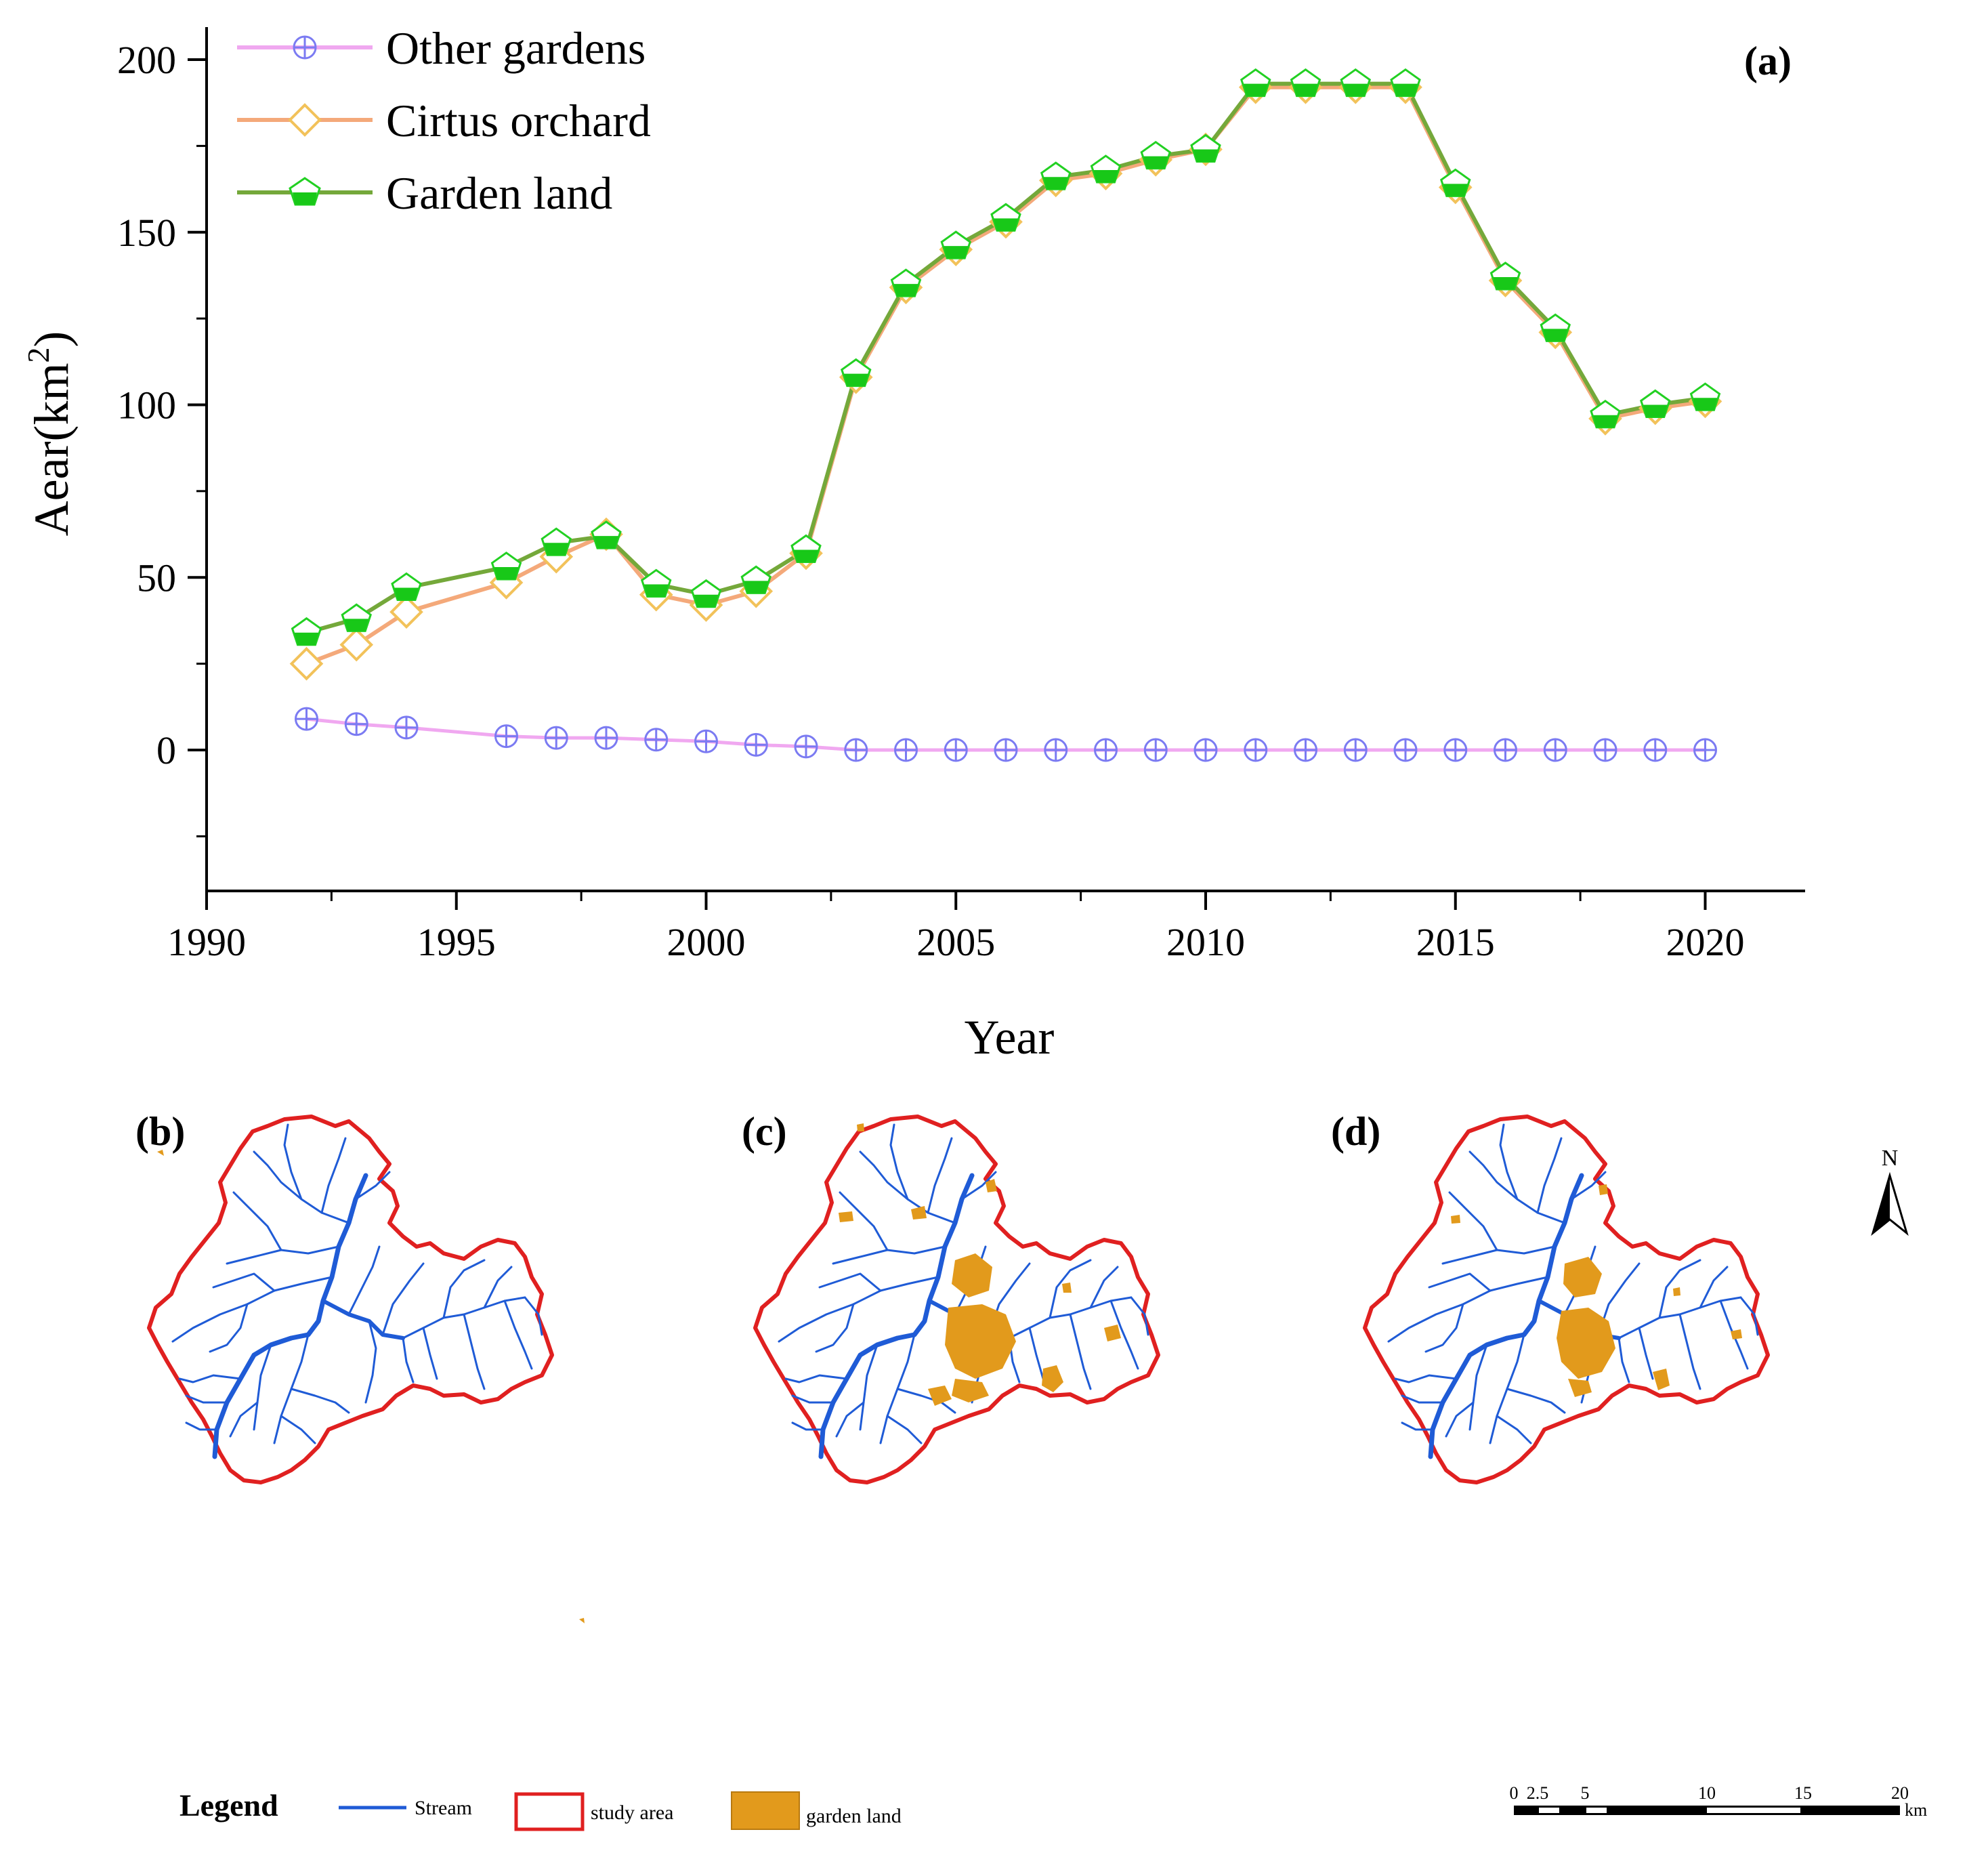 This screenshot has width=1988, height=1853. What do you see at coordinates (632, 1813) in the screenshot?
I see `study-area-legend-label: study area` at bounding box center [632, 1813].